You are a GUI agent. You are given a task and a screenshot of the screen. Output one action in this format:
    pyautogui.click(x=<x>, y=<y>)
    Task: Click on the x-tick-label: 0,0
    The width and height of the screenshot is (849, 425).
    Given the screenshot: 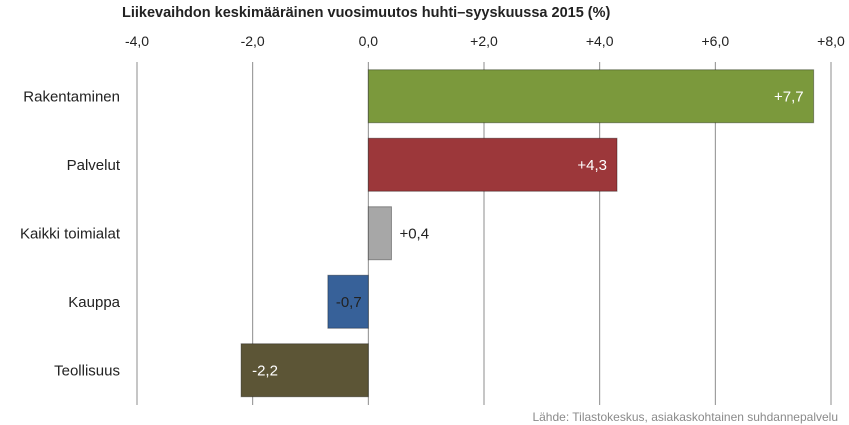 What is the action you would take?
    pyautogui.click(x=369, y=41)
    